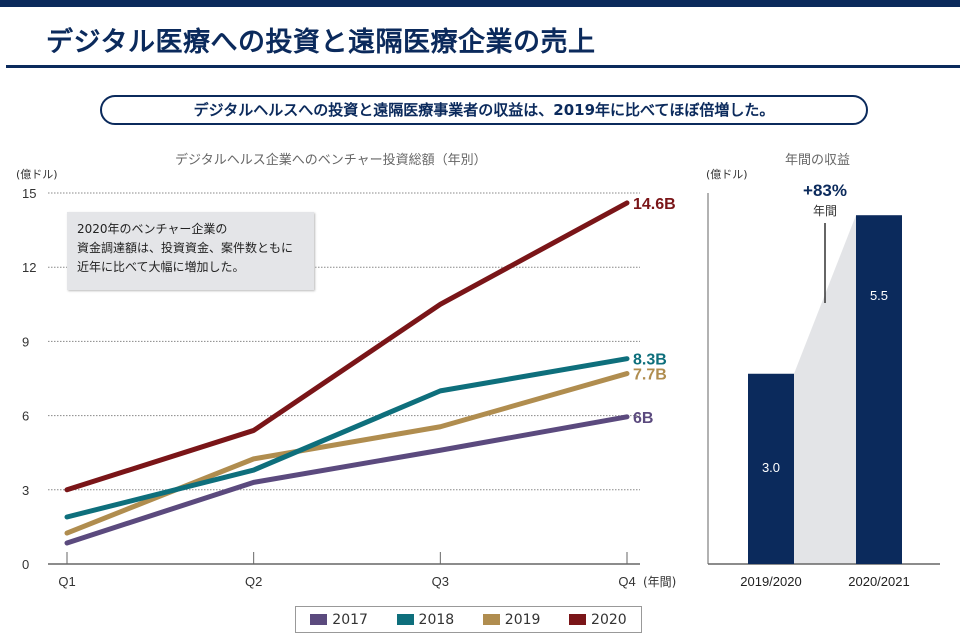  I want to click on x-tick-label: Q2, so click(253, 581).